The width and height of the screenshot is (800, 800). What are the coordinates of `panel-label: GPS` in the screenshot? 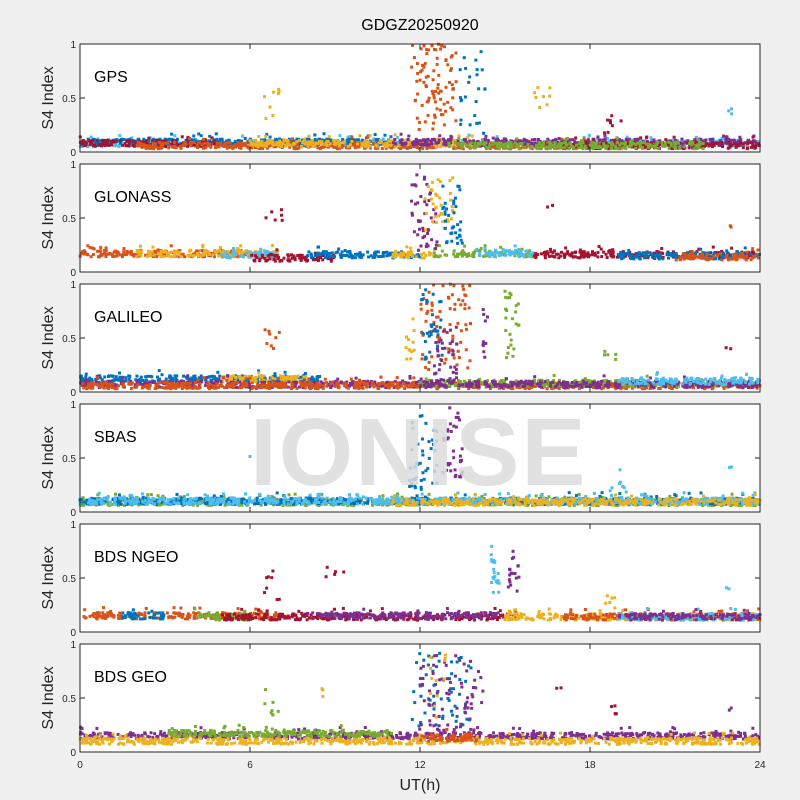 It's located at (111, 77).